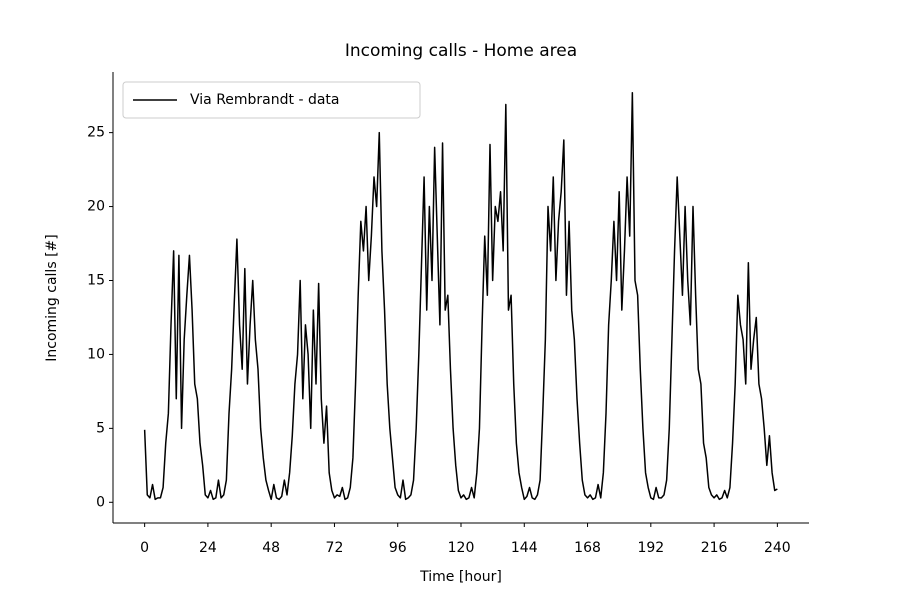 This screenshot has width=900, height=604. Describe the element at coordinates (460, 577) in the screenshot. I see `x-axis-label: Time [hour]` at that location.